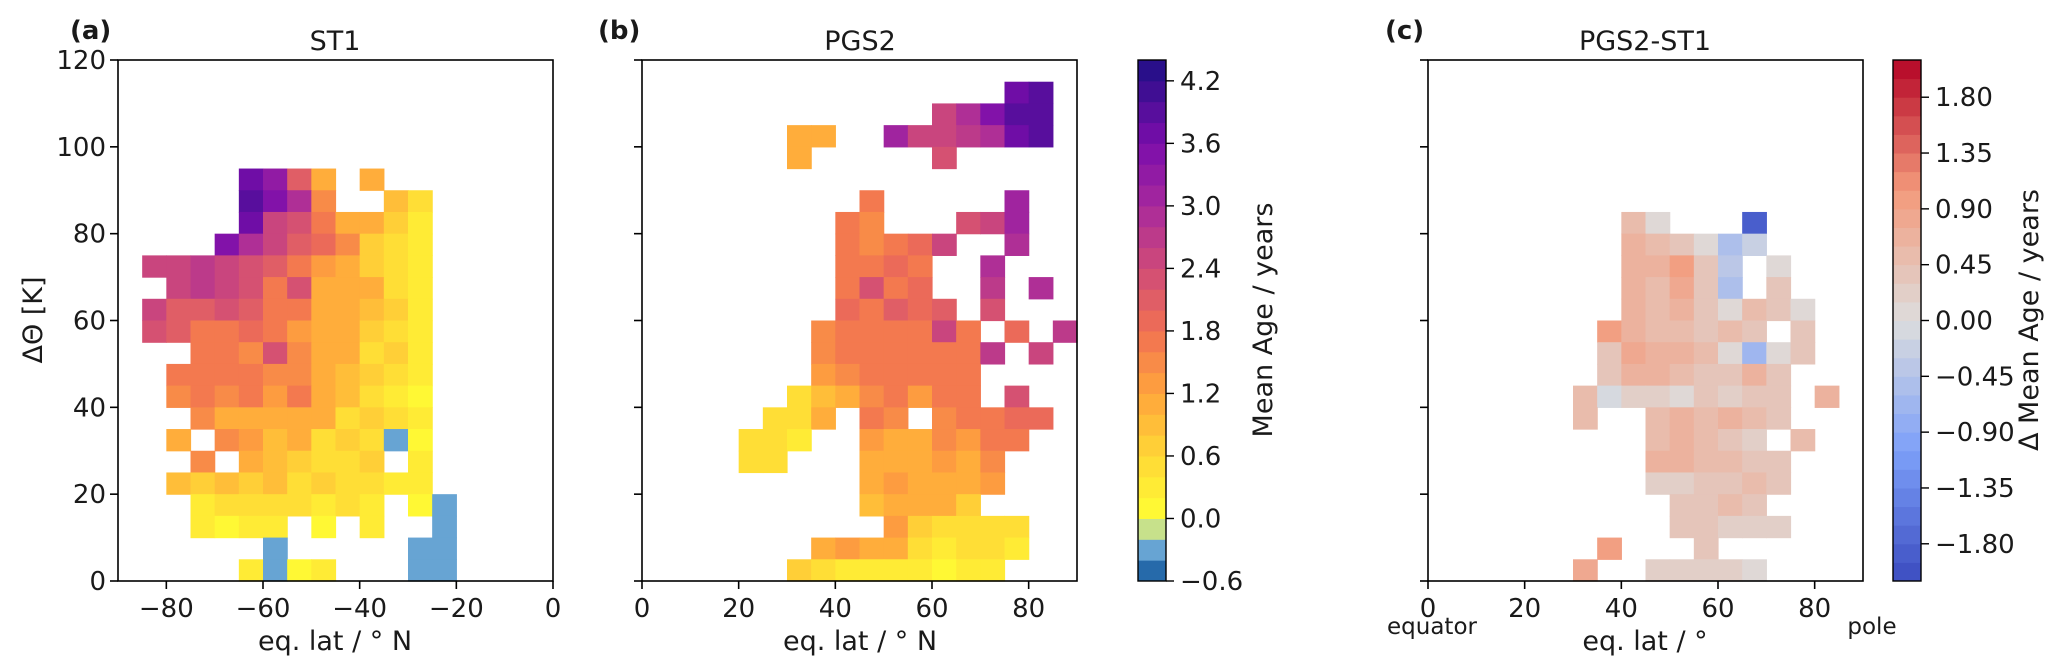 The width and height of the screenshot is (2067, 672). What do you see at coordinates (299, 375) in the screenshot?
I see `panel-a-cells` at bounding box center [299, 375].